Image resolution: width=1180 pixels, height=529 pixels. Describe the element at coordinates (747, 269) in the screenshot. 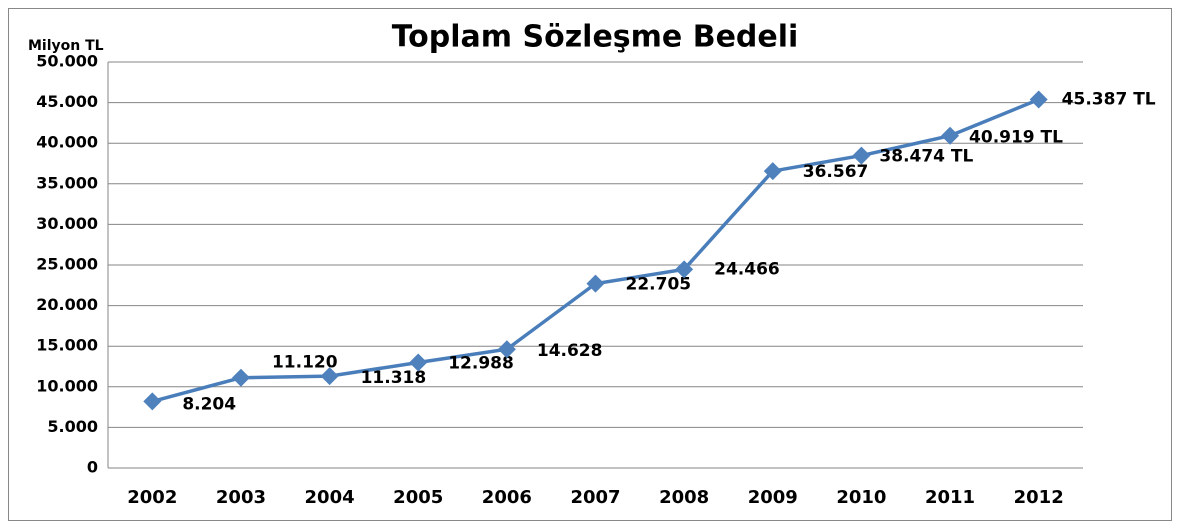

I see `value-label: 24.466` at that location.